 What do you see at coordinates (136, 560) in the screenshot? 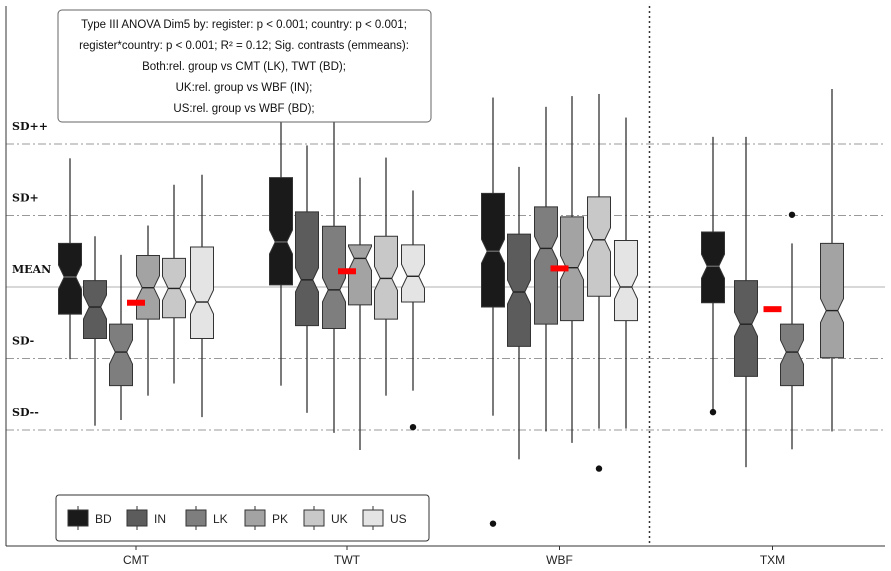
I see `x-tick-label-cmt: CMT` at bounding box center [136, 560].